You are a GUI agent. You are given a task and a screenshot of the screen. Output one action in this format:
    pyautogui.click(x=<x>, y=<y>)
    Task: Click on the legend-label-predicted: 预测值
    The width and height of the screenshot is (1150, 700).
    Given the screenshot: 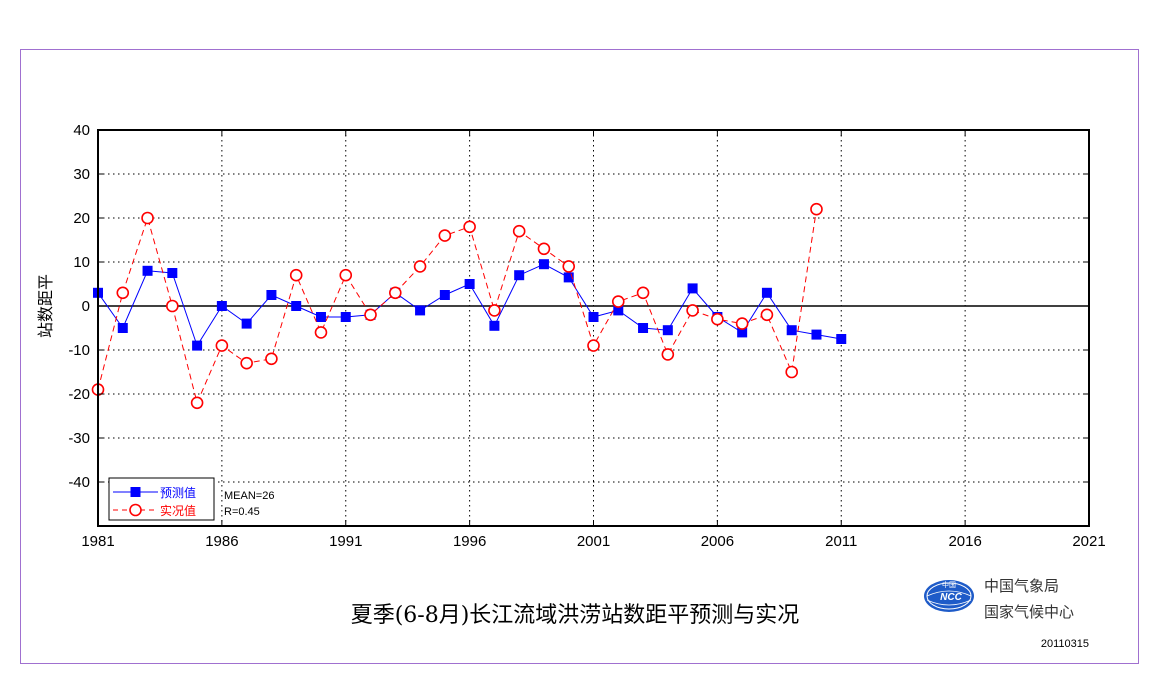 What is the action you would take?
    pyautogui.click(x=178, y=492)
    